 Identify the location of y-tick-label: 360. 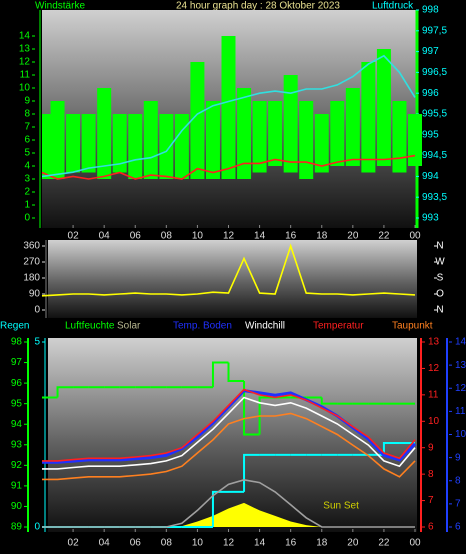
(31, 246).